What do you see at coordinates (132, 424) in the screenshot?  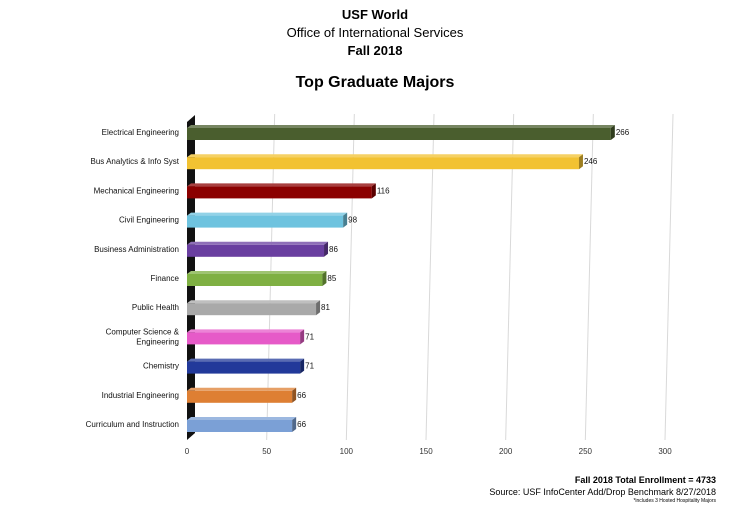 I see `category-label: Curriculum and Instruction` at bounding box center [132, 424].